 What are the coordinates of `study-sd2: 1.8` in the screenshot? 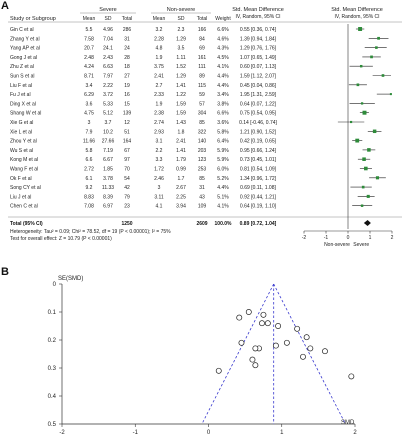 It's located at (181, 132).